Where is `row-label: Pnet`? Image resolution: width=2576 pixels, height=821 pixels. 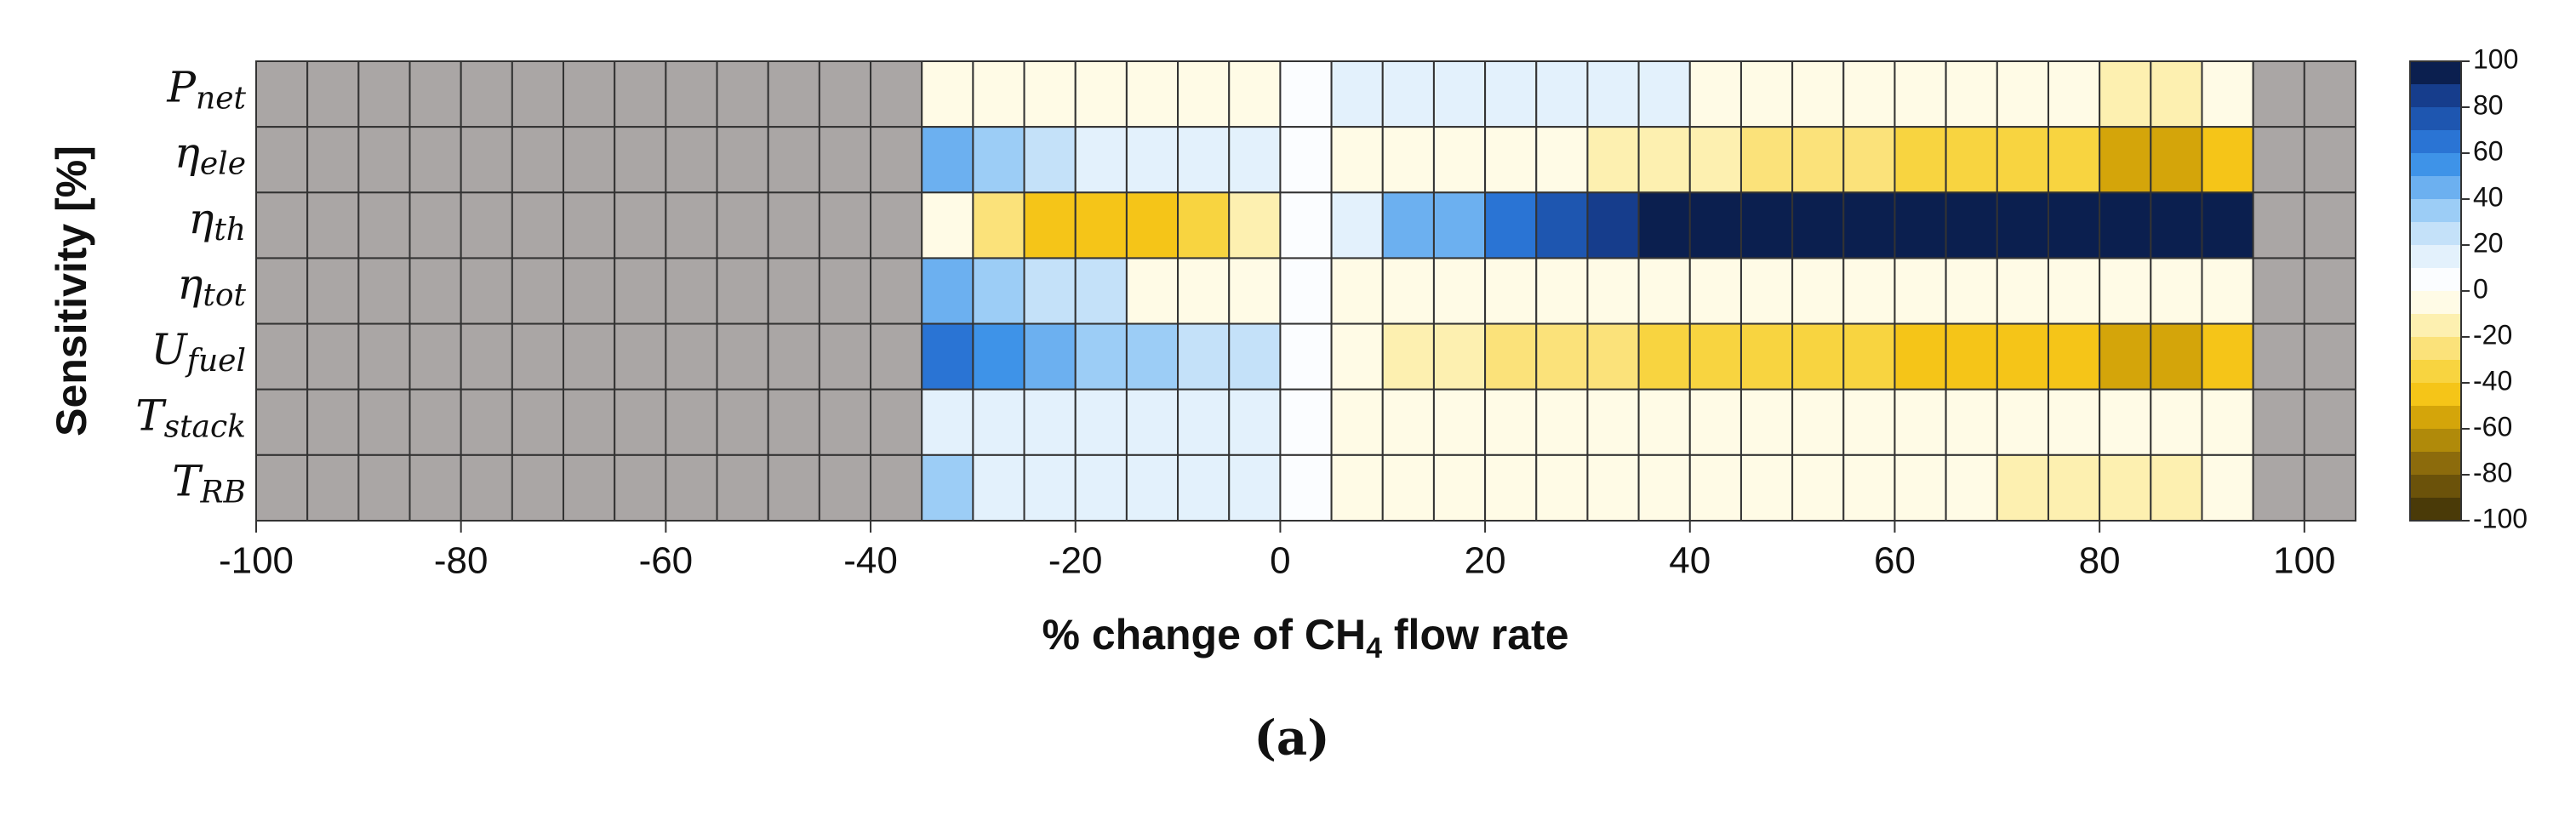 row-label: Pnet is located at coordinates (206, 90).